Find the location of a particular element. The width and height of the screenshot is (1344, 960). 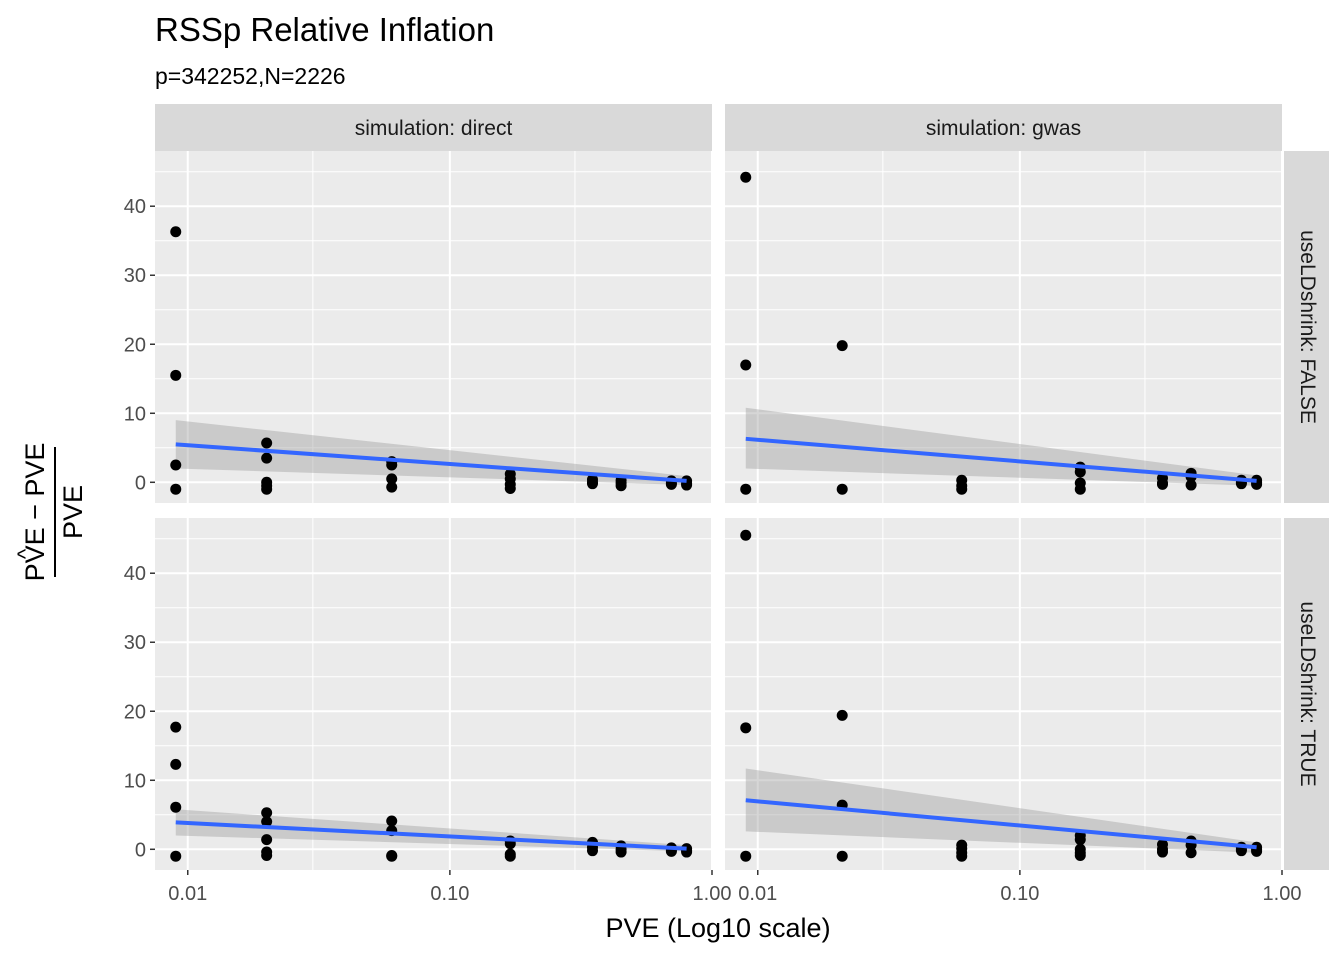

y-axis-title-numerator: PVE − PVE is located at coordinates (35, 512).